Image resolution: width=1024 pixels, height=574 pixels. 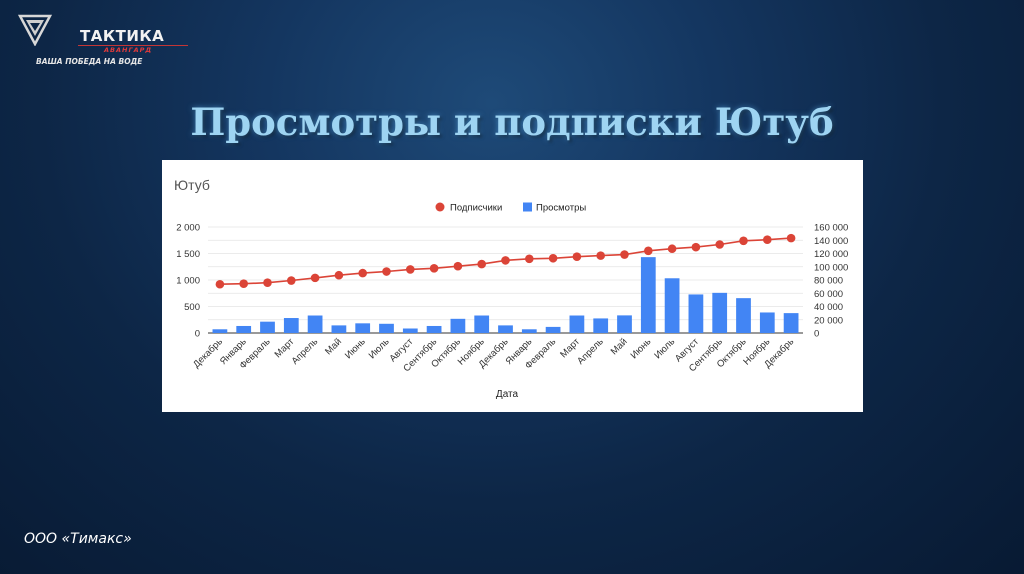 I want to click on company-logo: ТАКТИКА АВАНГАРД, so click(x=103, y=42).